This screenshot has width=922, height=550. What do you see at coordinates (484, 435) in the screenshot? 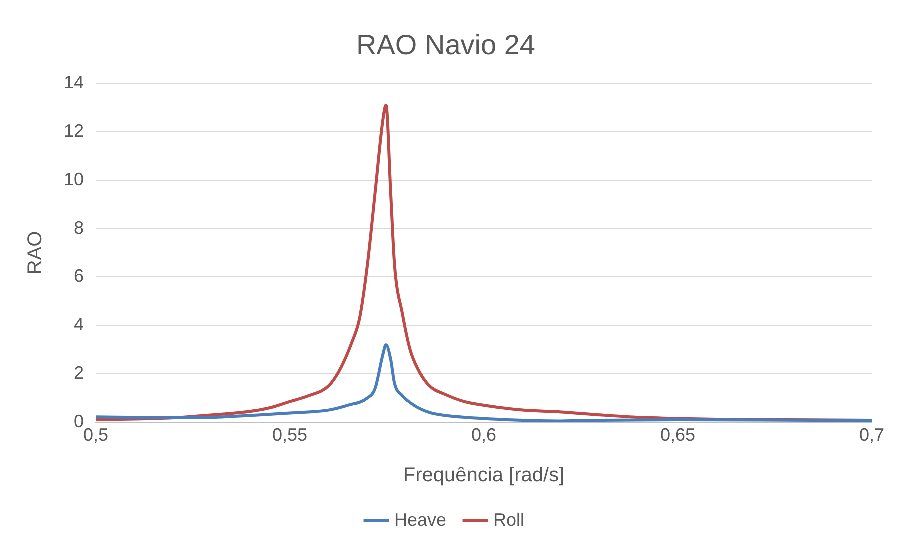
I see `x-tick-label: 0,6` at bounding box center [484, 435].